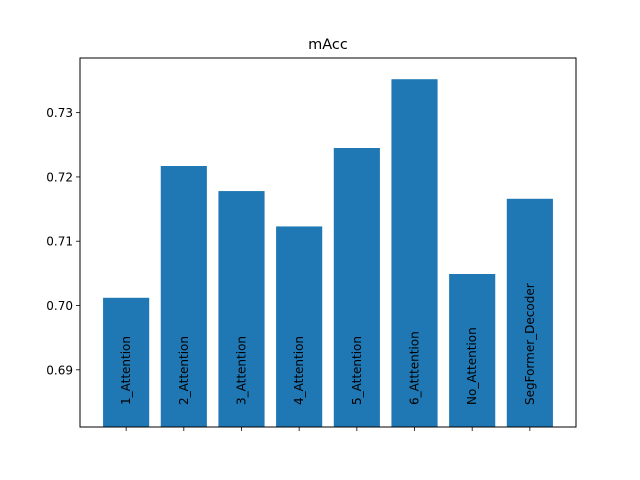  I want to click on bar-label-0: 1_Attention, so click(126, 370).